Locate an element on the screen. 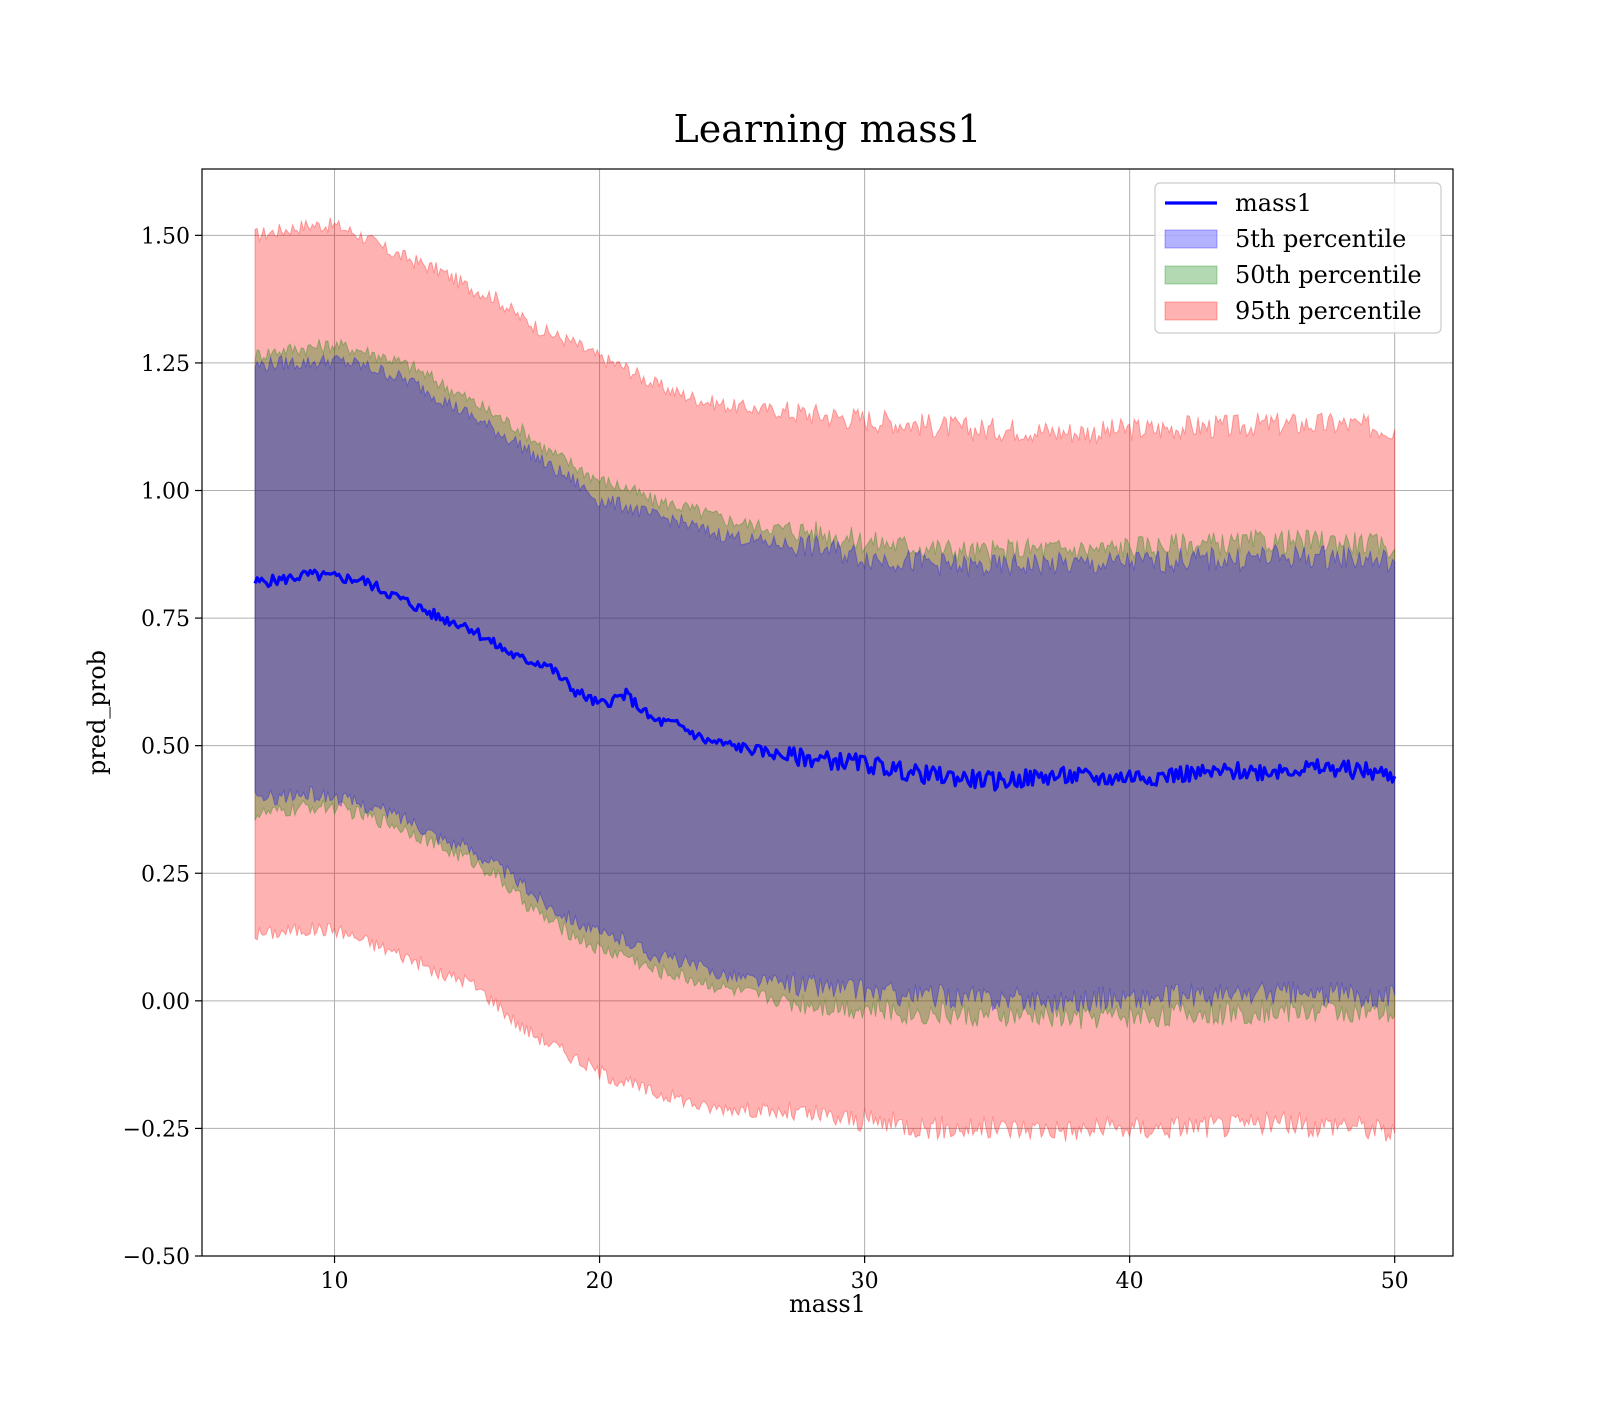 This screenshot has height=1404, width=1600. x-tick-label-4: 50 is located at coordinates (1395, 1281).